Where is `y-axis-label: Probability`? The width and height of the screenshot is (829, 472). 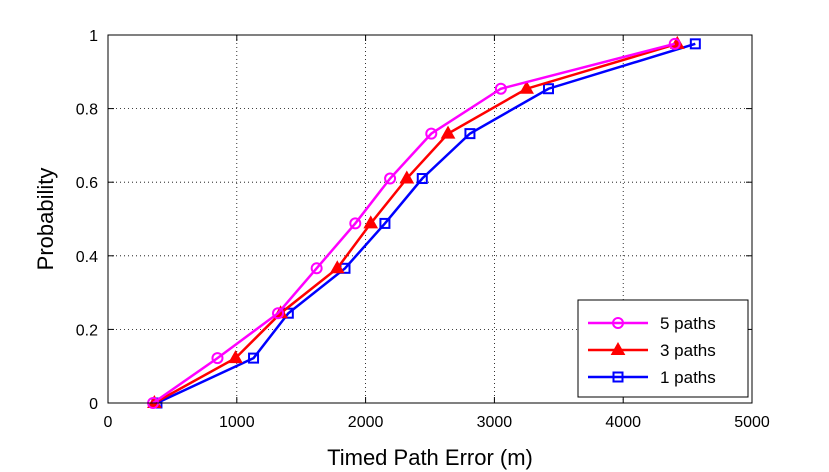 y-axis-label: Probability is located at coordinates (45, 219).